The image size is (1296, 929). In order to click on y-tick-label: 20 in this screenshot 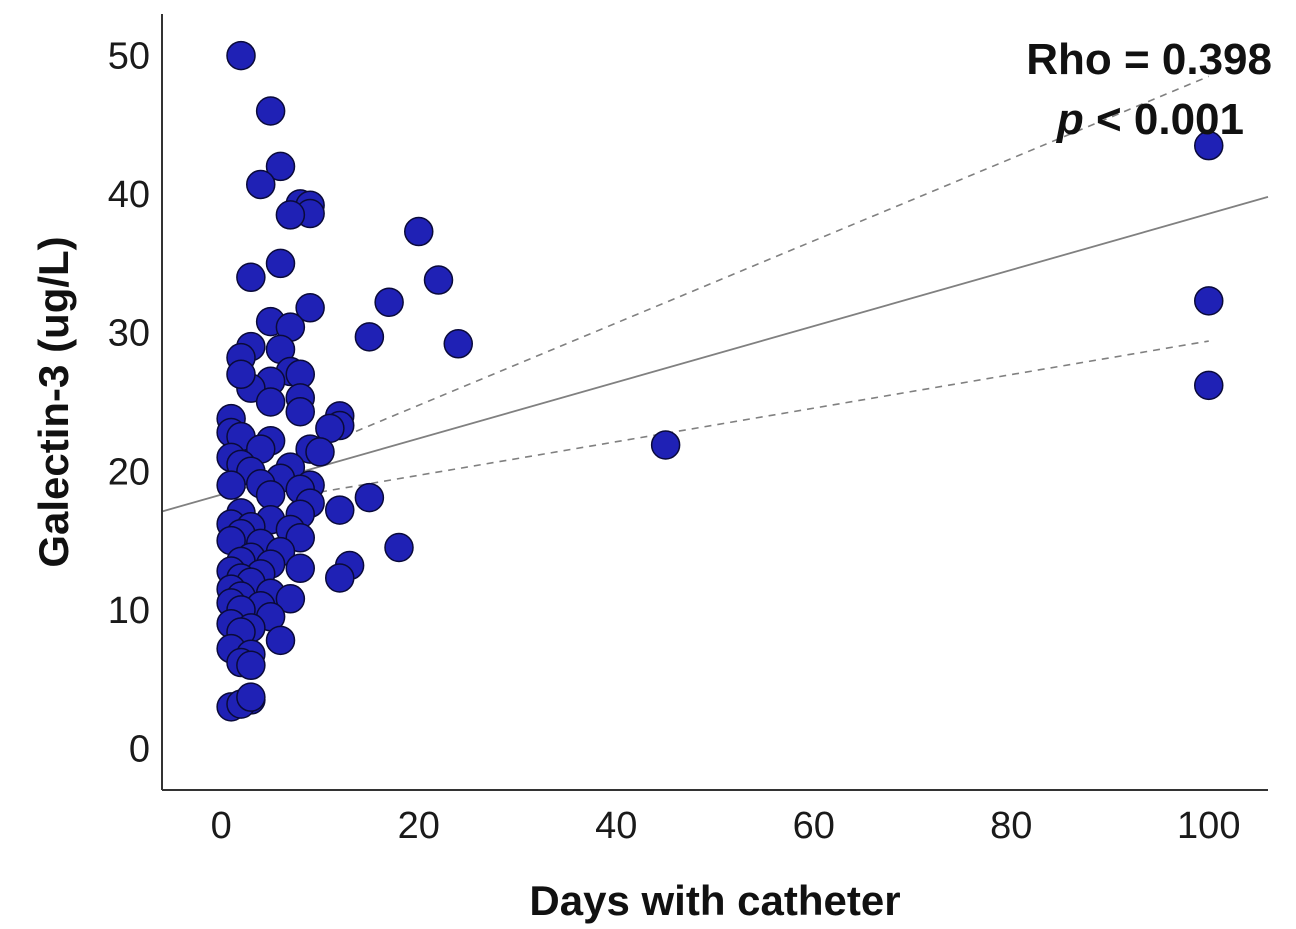, I will do `click(129, 472)`.